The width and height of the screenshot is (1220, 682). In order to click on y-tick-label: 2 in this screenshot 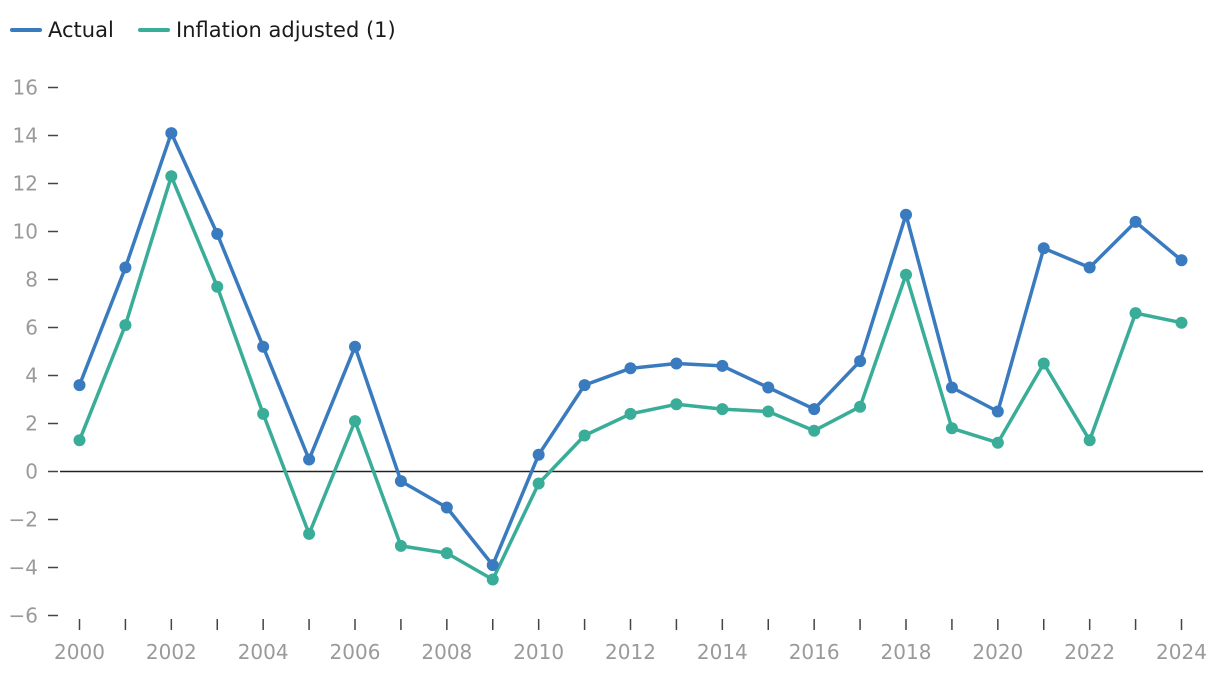, I will do `click(31, 424)`.